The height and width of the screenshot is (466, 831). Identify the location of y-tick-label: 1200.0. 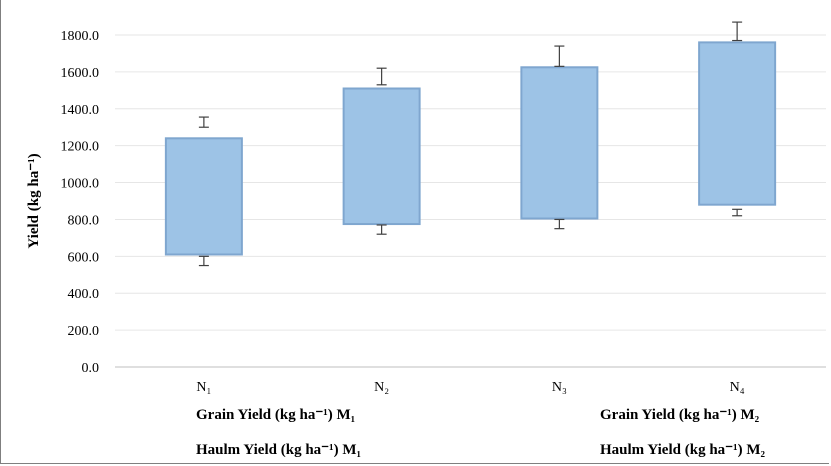
(80, 147).